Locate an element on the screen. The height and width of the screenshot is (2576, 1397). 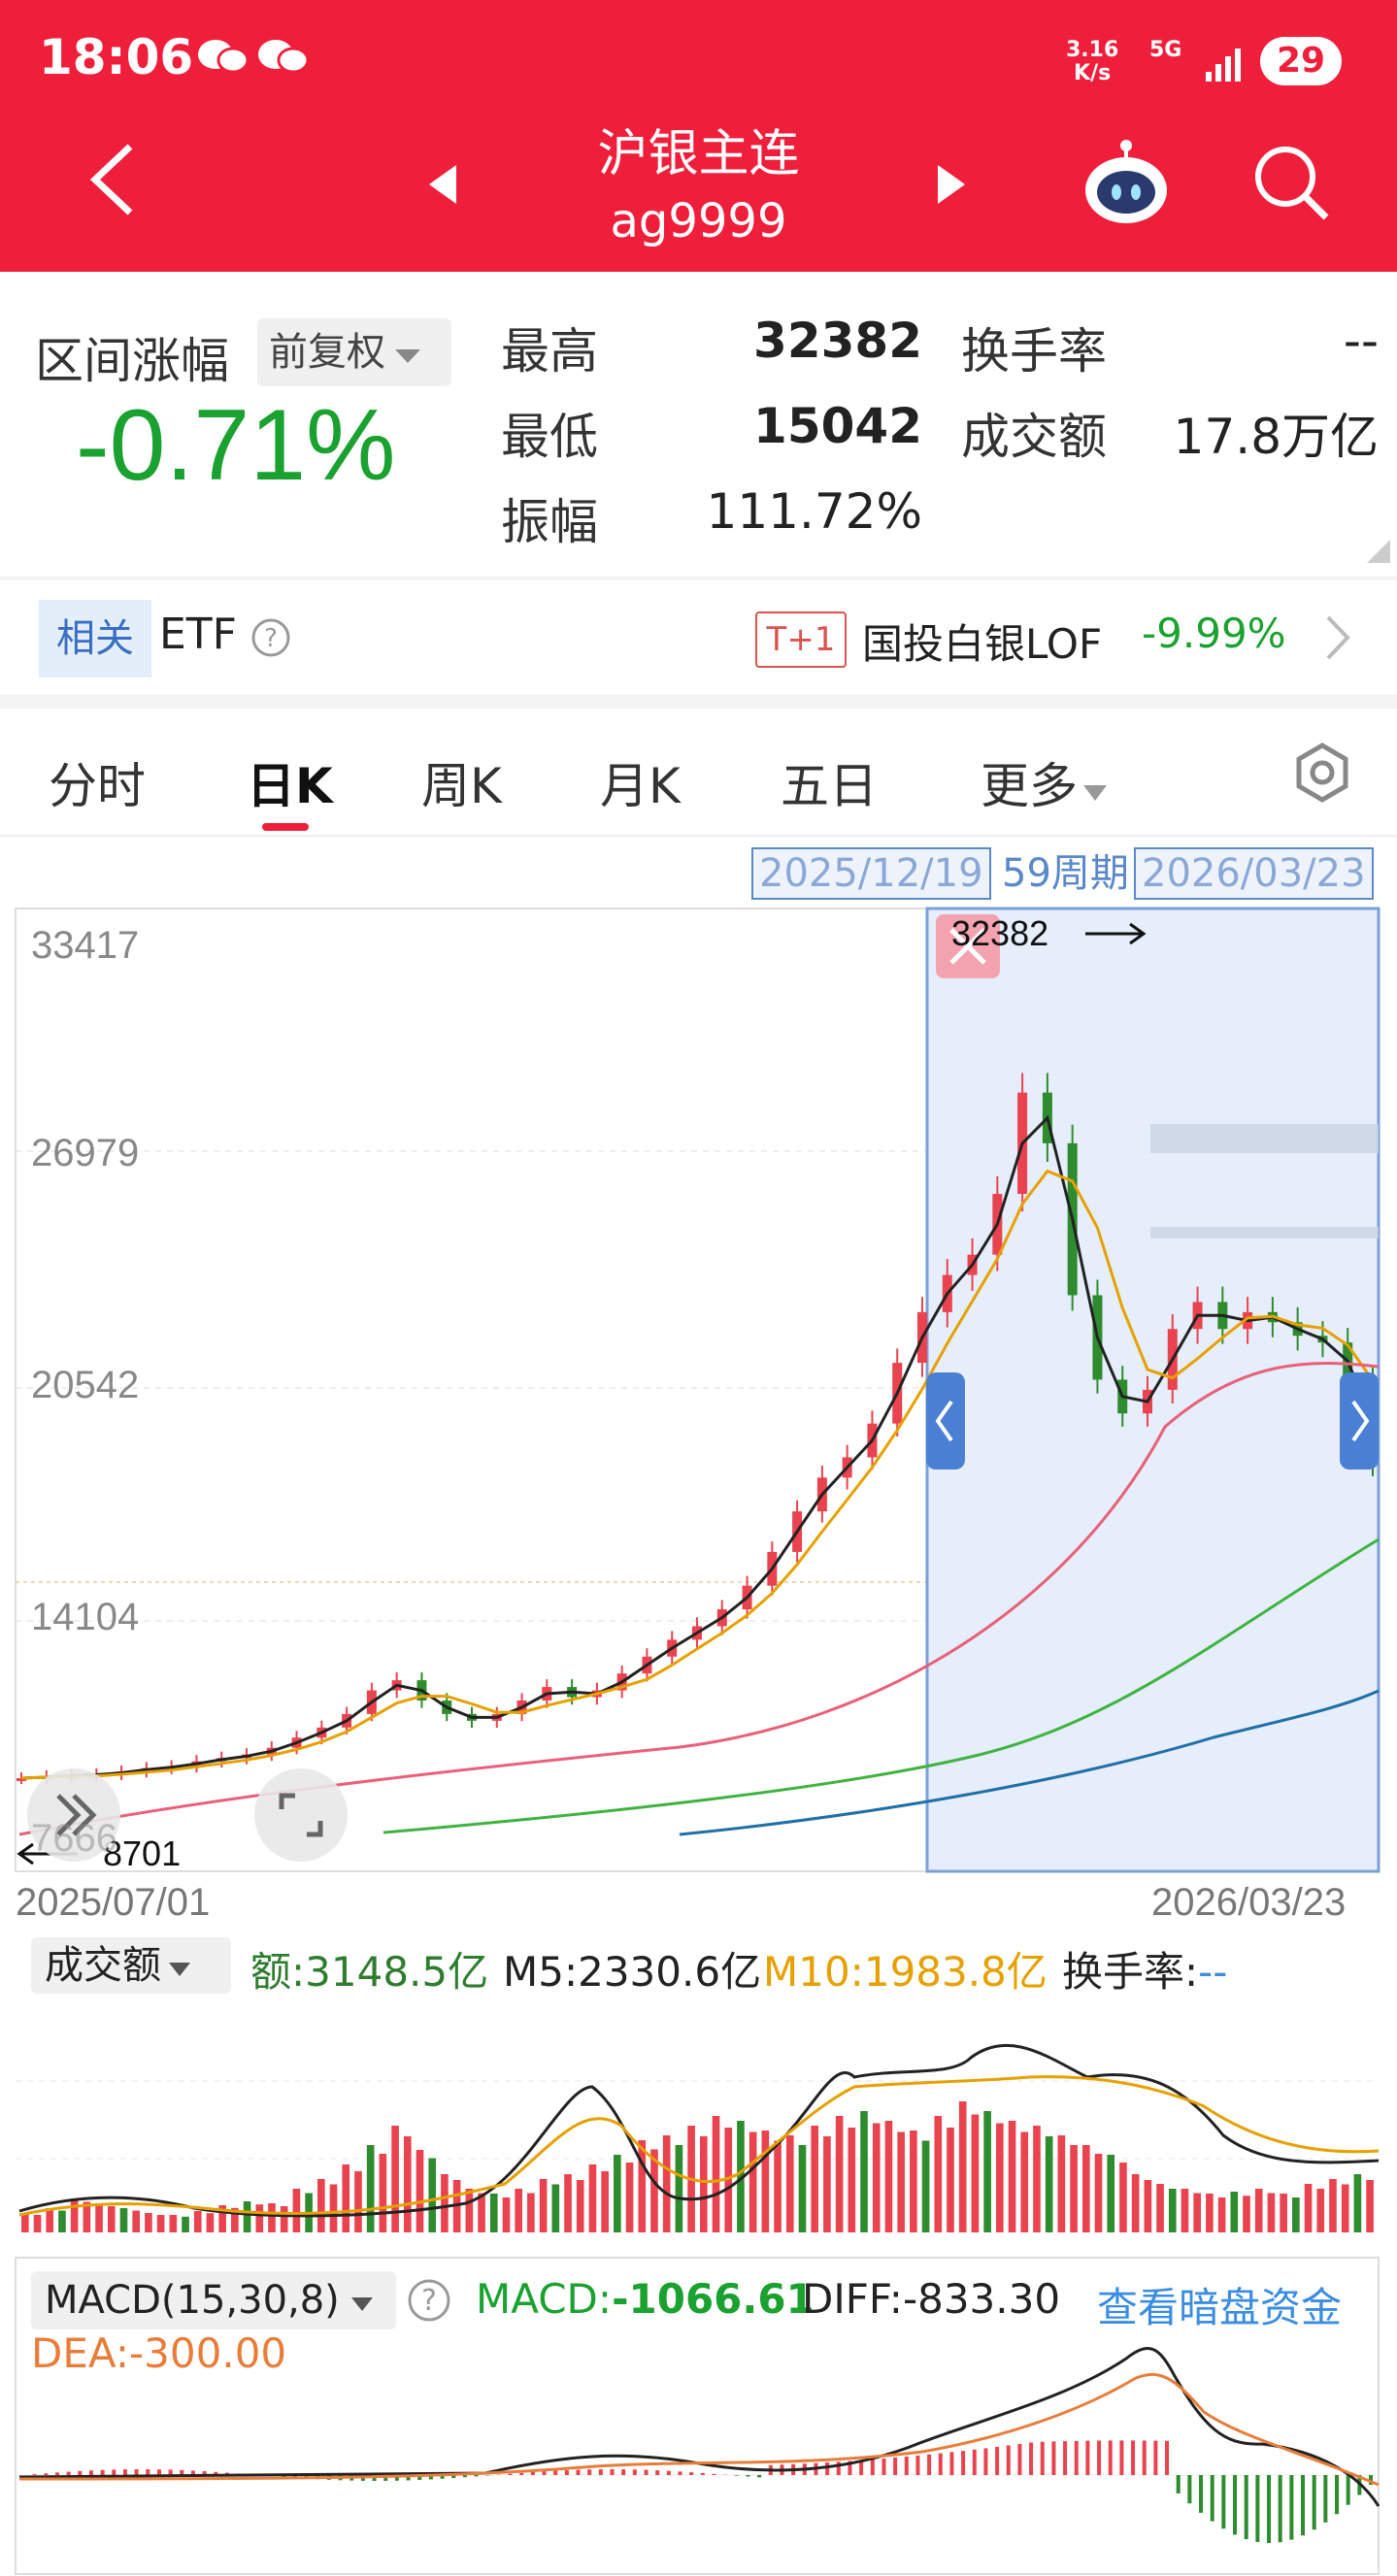
range-start-date: 2025/12/19 is located at coordinates (871, 873).